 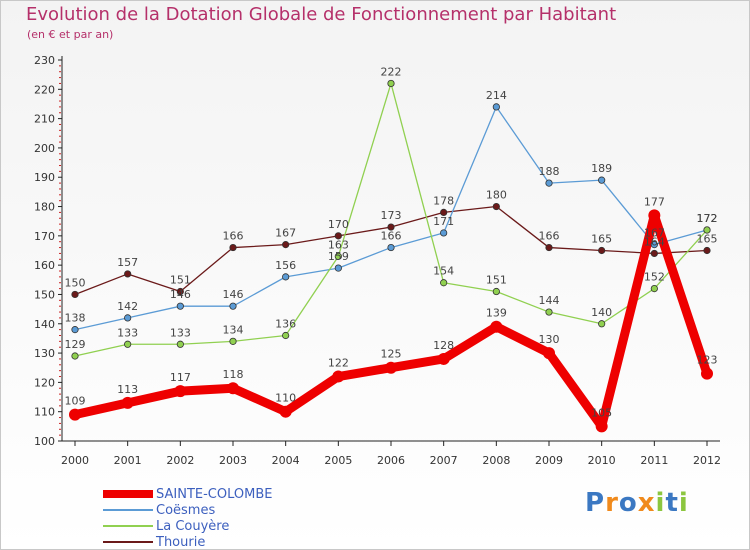 What do you see at coordinates (75, 460) in the screenshot?
I see `x-tick-label: 2000` at bounding box center [75, 460].